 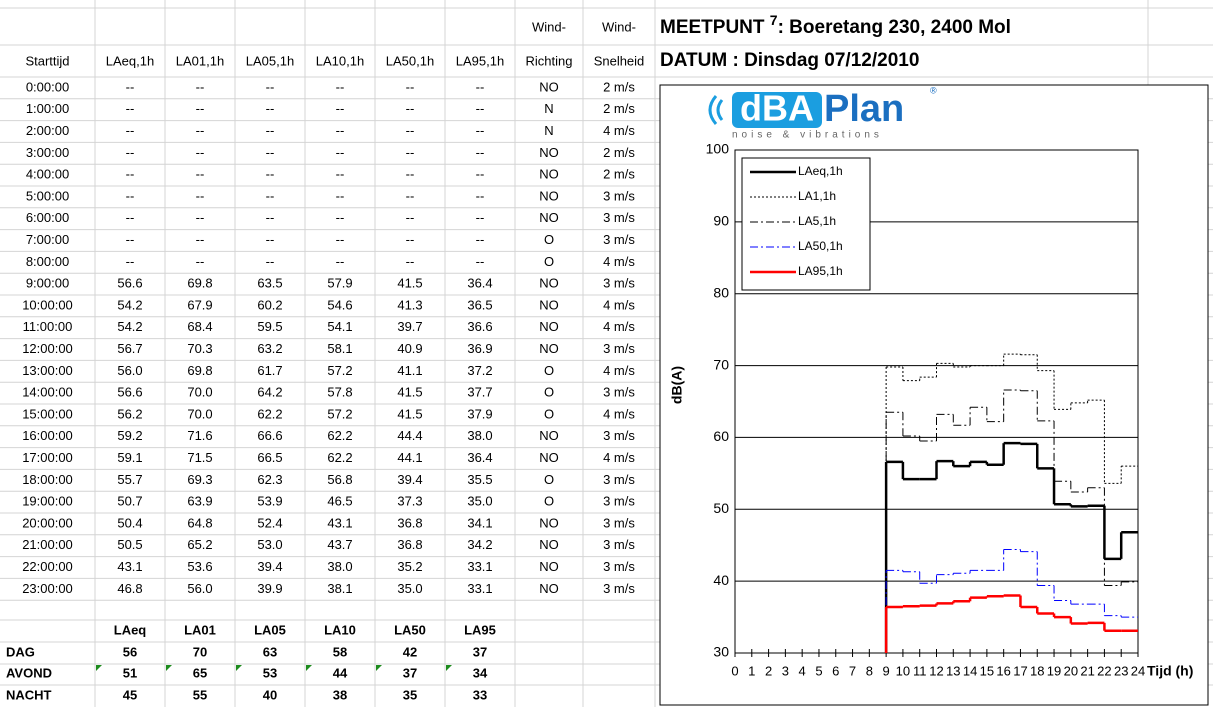 I want to click on x-tick-label: 15, so click(x=987, y=670).